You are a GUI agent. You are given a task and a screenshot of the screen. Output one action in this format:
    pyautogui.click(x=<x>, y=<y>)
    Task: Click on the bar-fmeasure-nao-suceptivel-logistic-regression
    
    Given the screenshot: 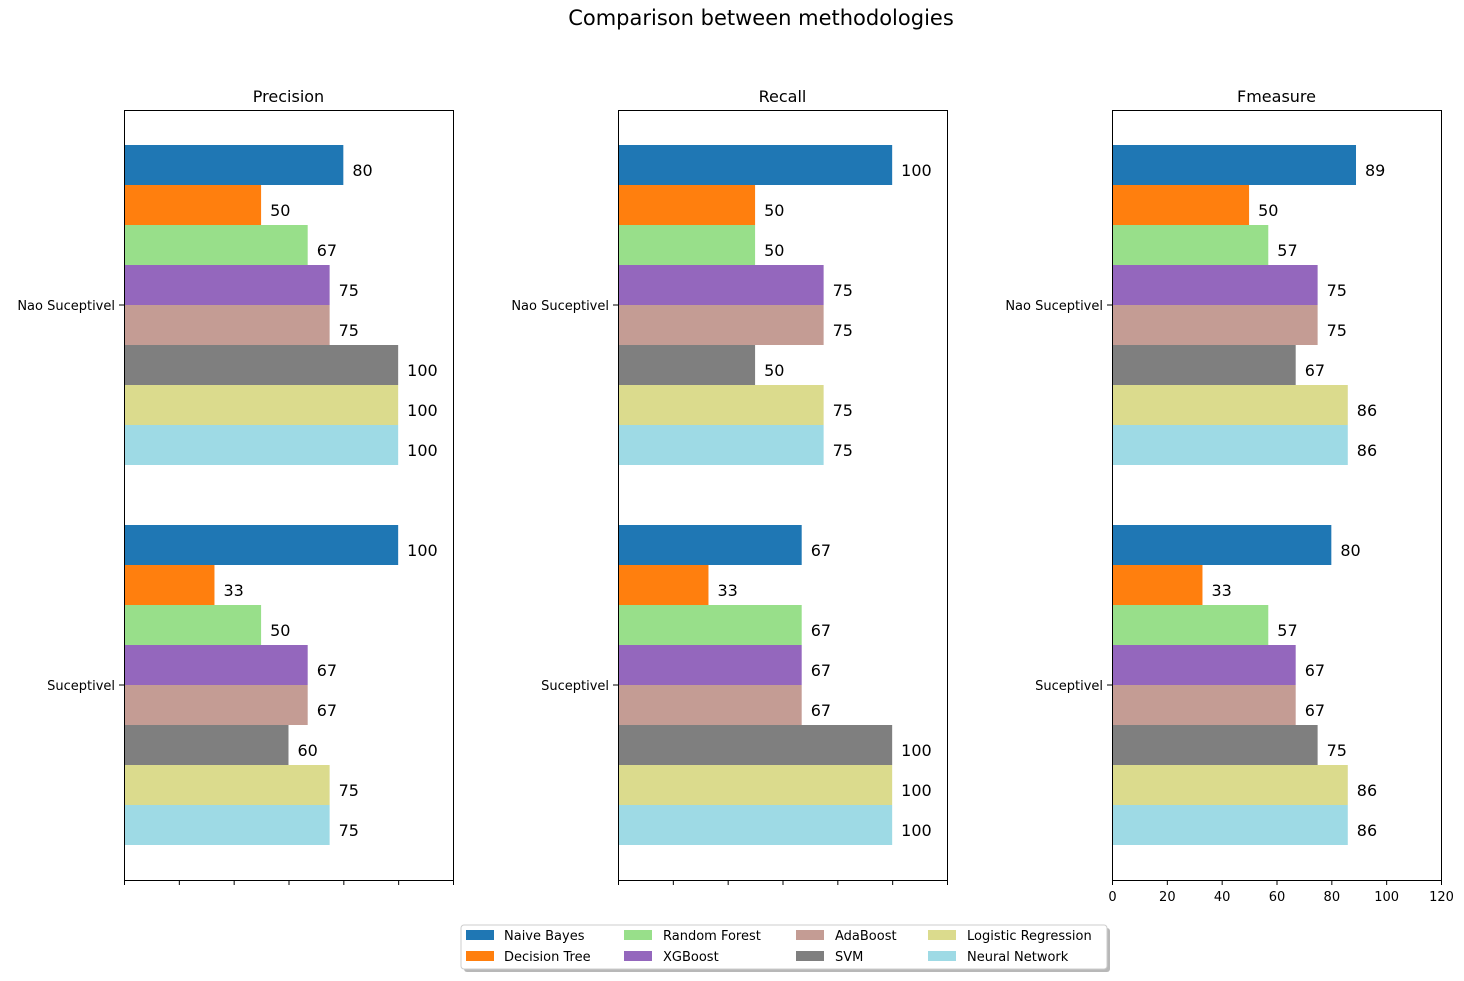 What is the action you would take?
    pyautogui.click(x=1230, y=405)
    